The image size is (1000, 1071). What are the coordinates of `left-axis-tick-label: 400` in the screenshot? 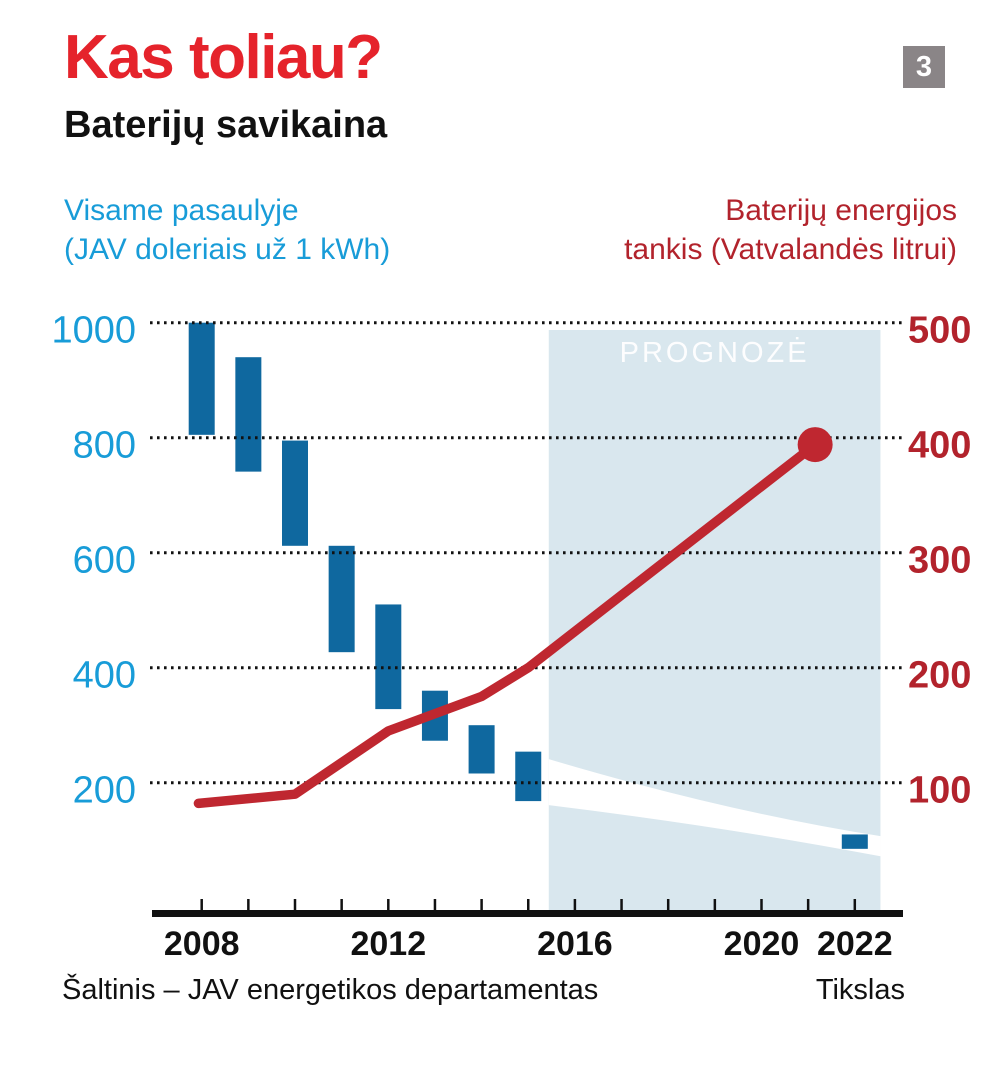 It's located at (104, 676).